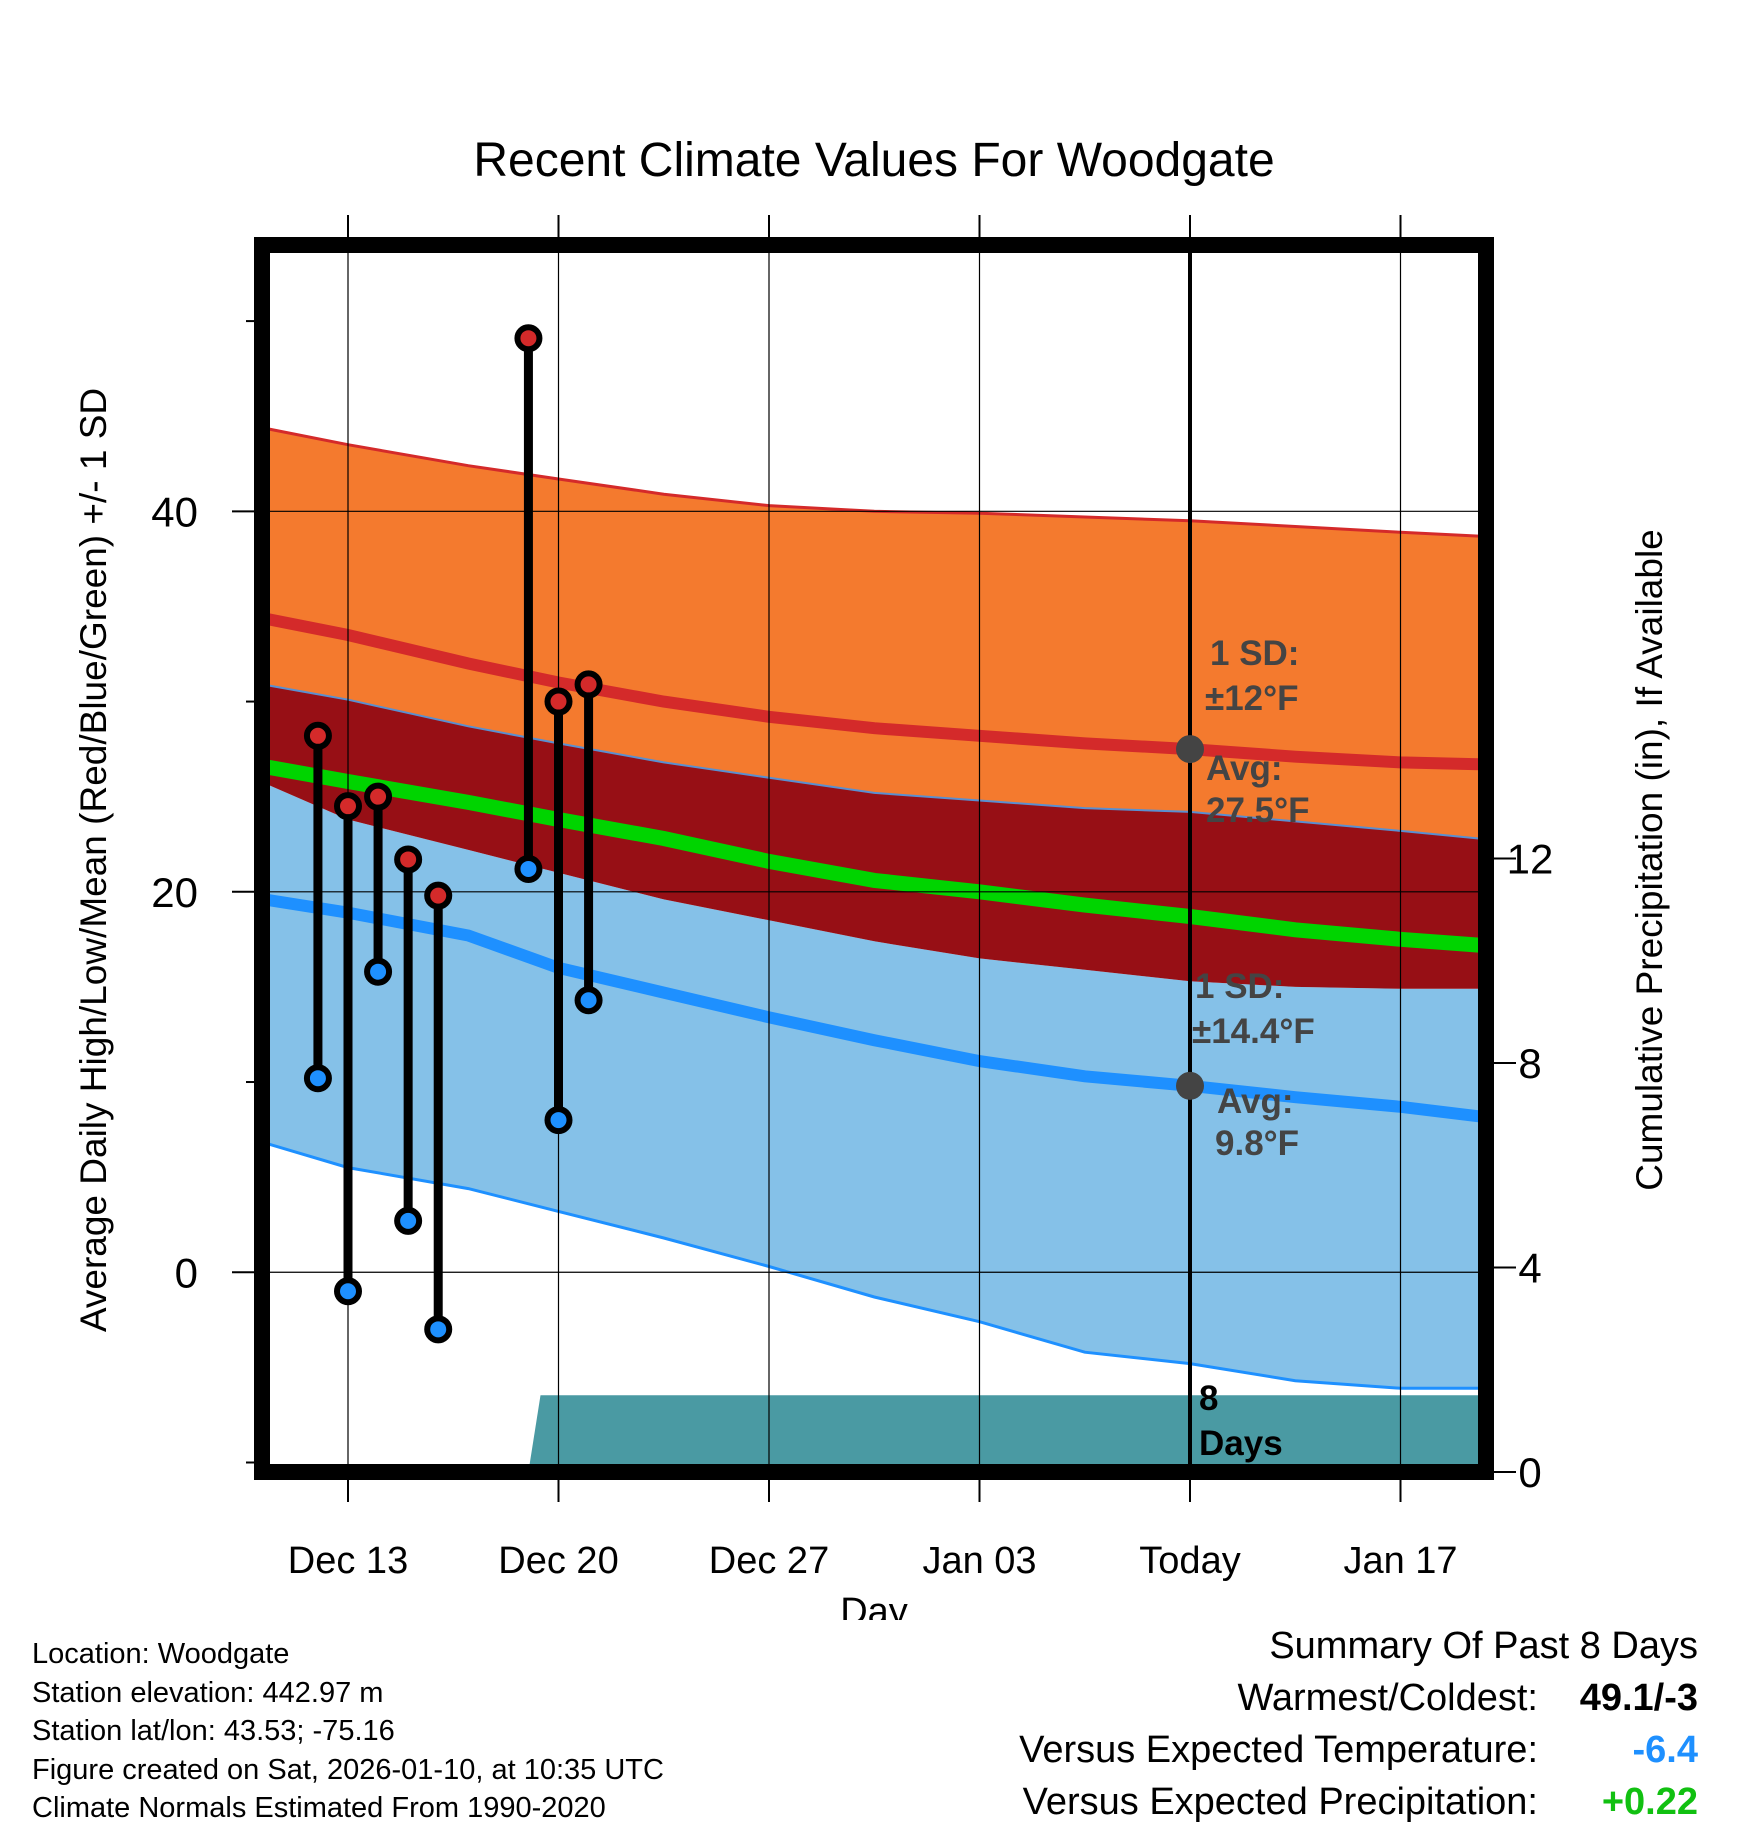 This screenshot has height=1833, width=1748. I want to click on chart-title: Recent Climate Values For Woodgate, so click(873, 160).